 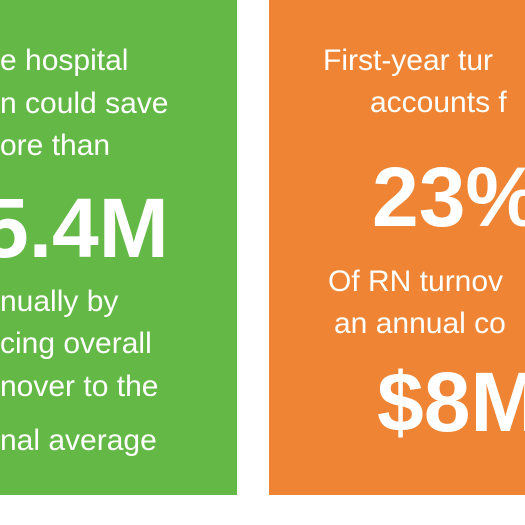 I want to click on savings-intro-line-1: e hospital, so click(x=64, y=60).